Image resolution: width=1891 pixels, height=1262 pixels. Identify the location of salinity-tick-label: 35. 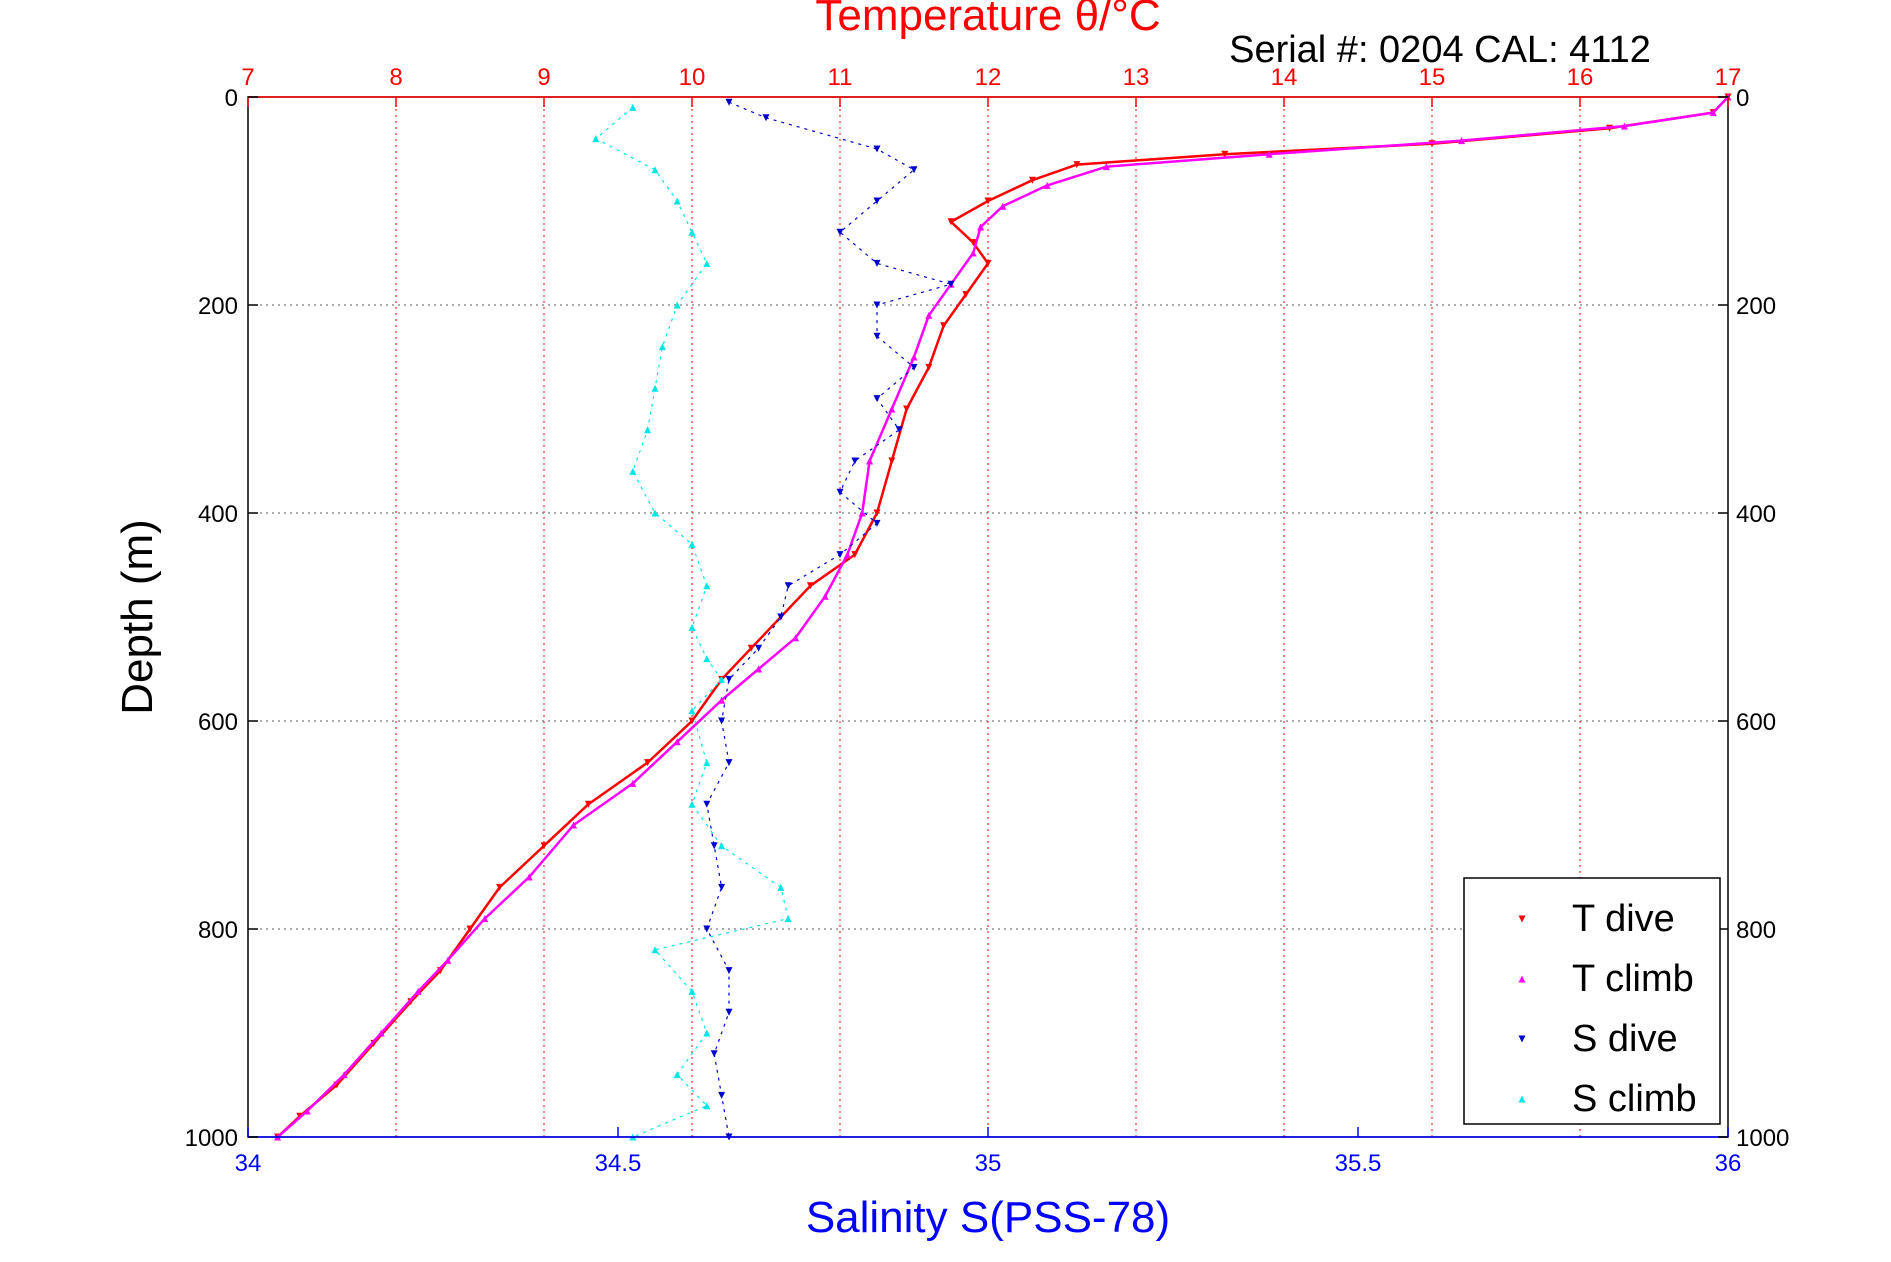
(988, 1163).